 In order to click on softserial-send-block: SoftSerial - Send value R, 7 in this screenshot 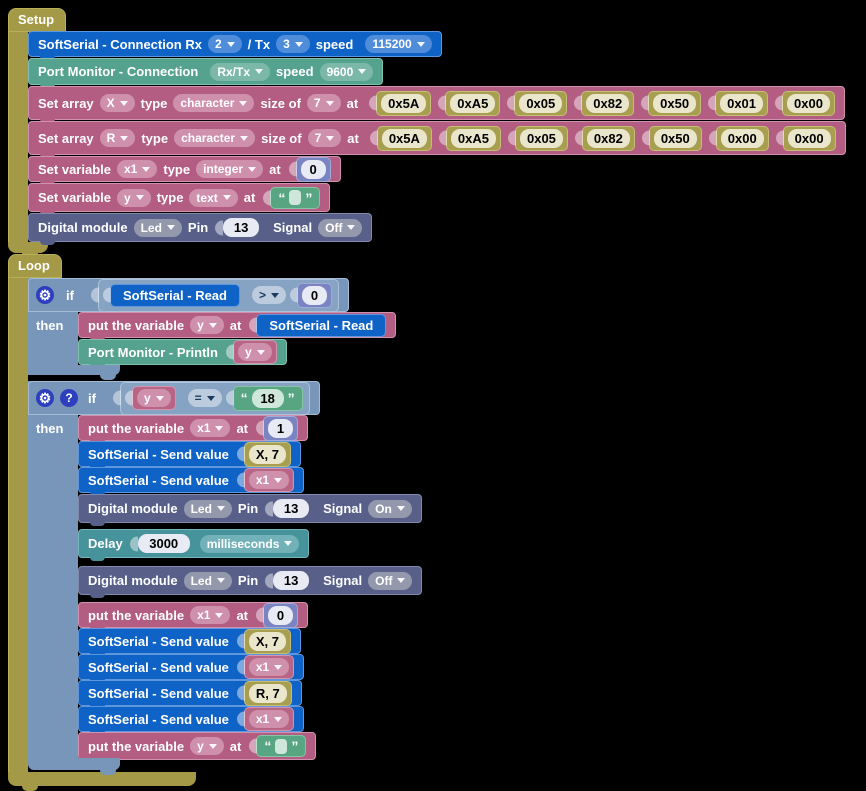, I will do `click(190, 694)`.